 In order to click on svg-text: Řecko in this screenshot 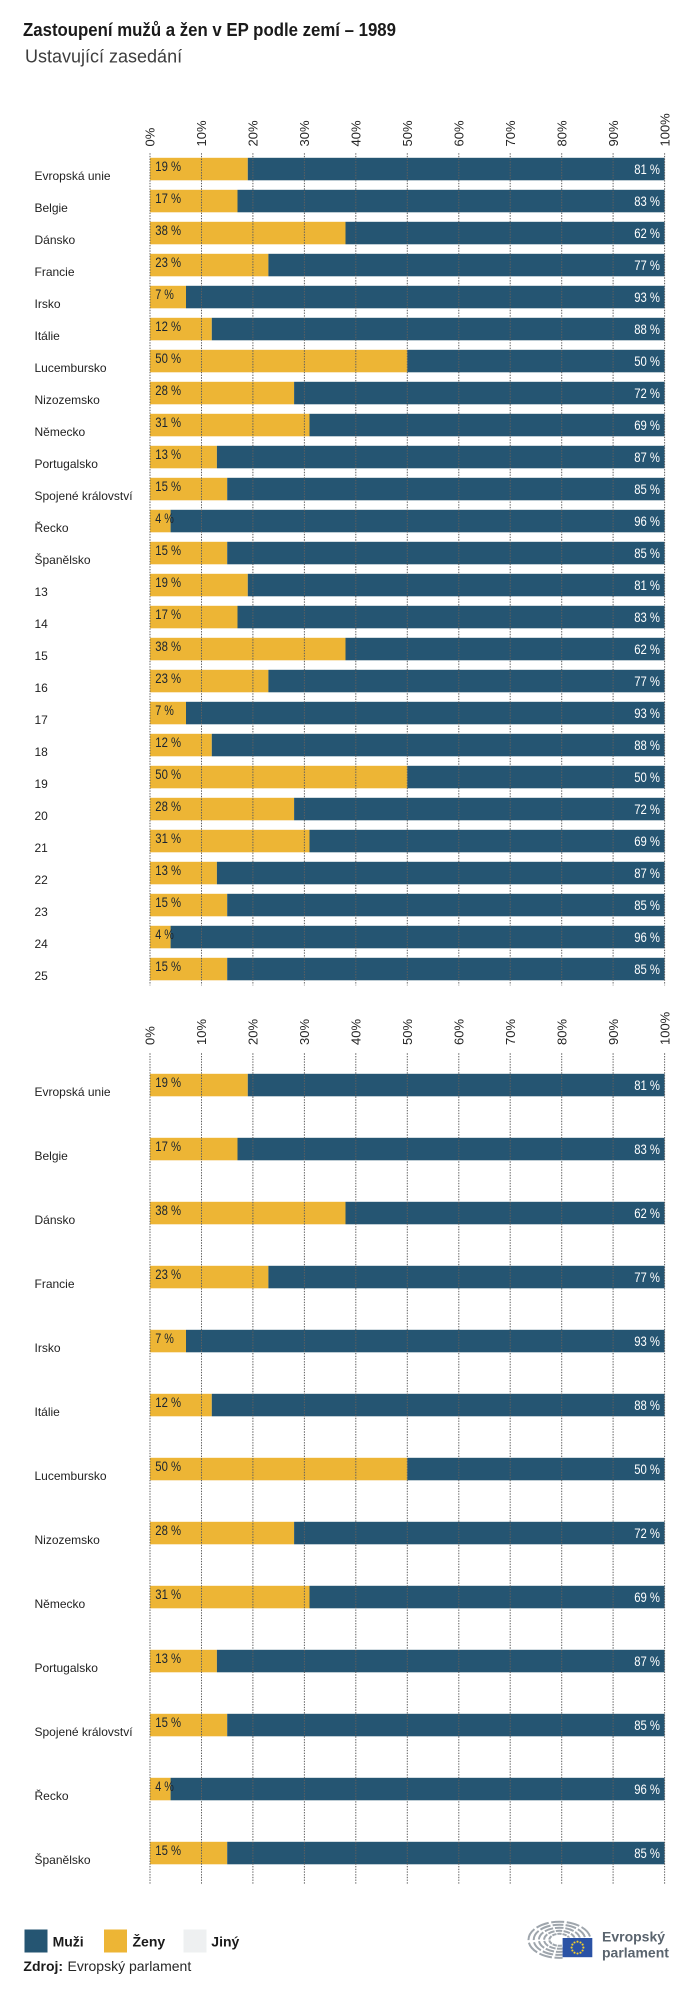, I will do `click(52, 527)`.